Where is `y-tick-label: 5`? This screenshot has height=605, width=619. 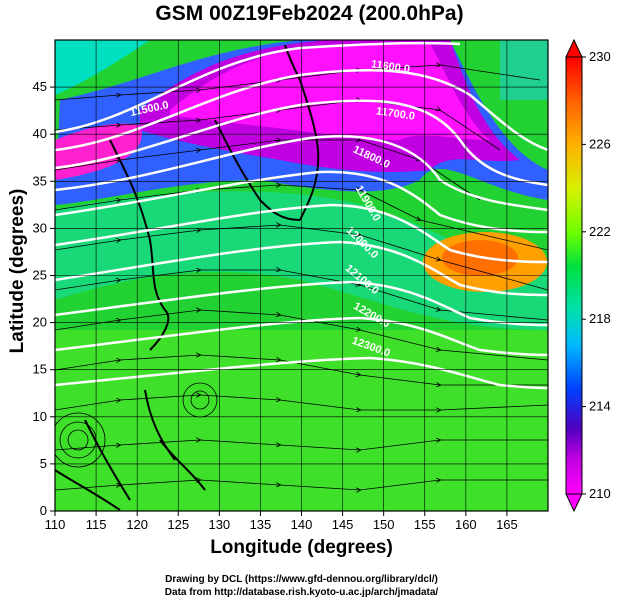
y-tick-label: 5 is located at coordinates (43, 463).